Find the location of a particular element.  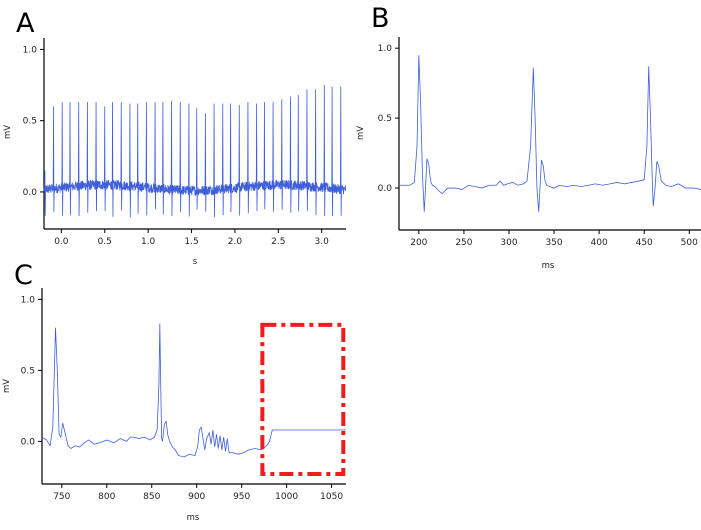

panel-c-y-tick-label: 0.5 is located at coordinates (28, 371).